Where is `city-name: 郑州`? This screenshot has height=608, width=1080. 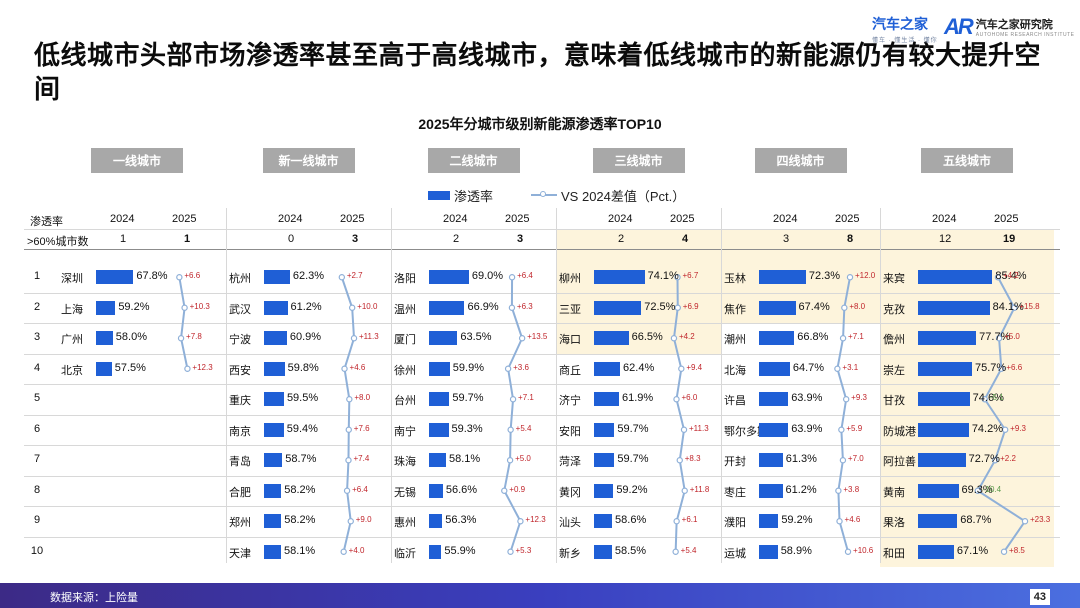
city-name: 郑州 is located at coordinates (240, 523).